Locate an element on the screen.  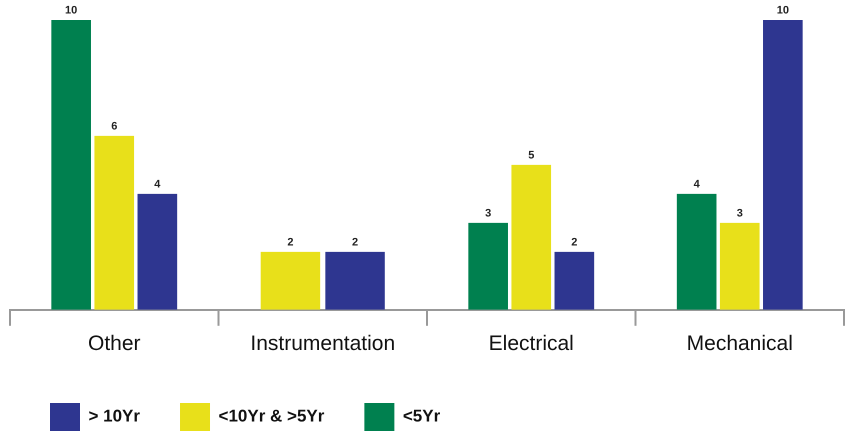
x-tick-label: Electrical is located at coordinates (531, 344).